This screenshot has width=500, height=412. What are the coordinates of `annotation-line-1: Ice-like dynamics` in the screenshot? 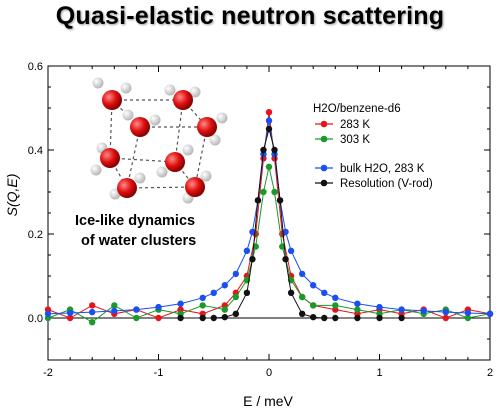 It's located at (135, 221).